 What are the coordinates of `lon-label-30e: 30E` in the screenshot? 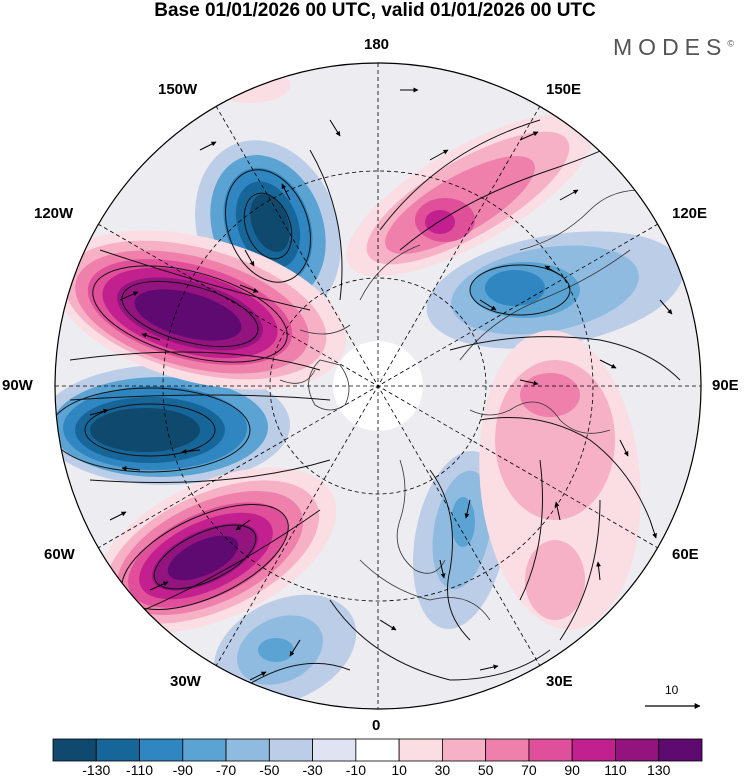 It's located at (559, 681).